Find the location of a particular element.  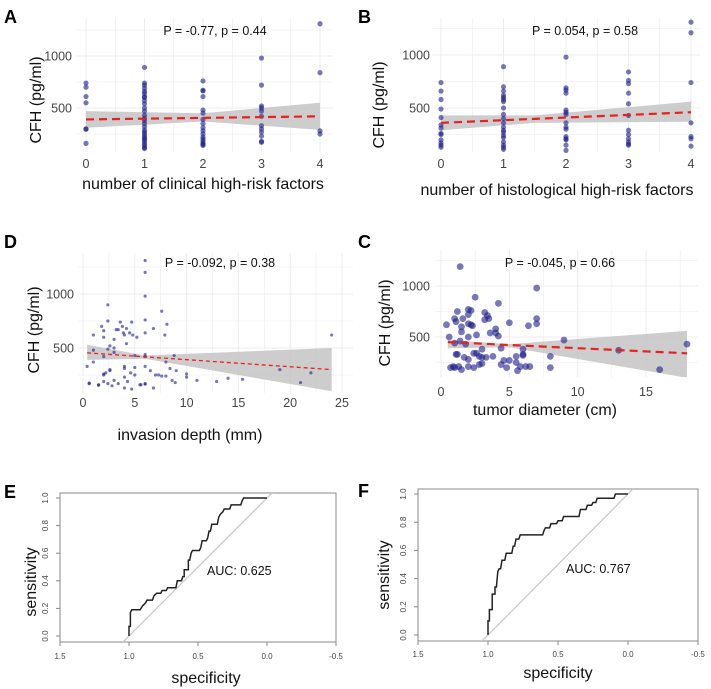

x-tick-label: 2 is located at coordinates (203, 164).